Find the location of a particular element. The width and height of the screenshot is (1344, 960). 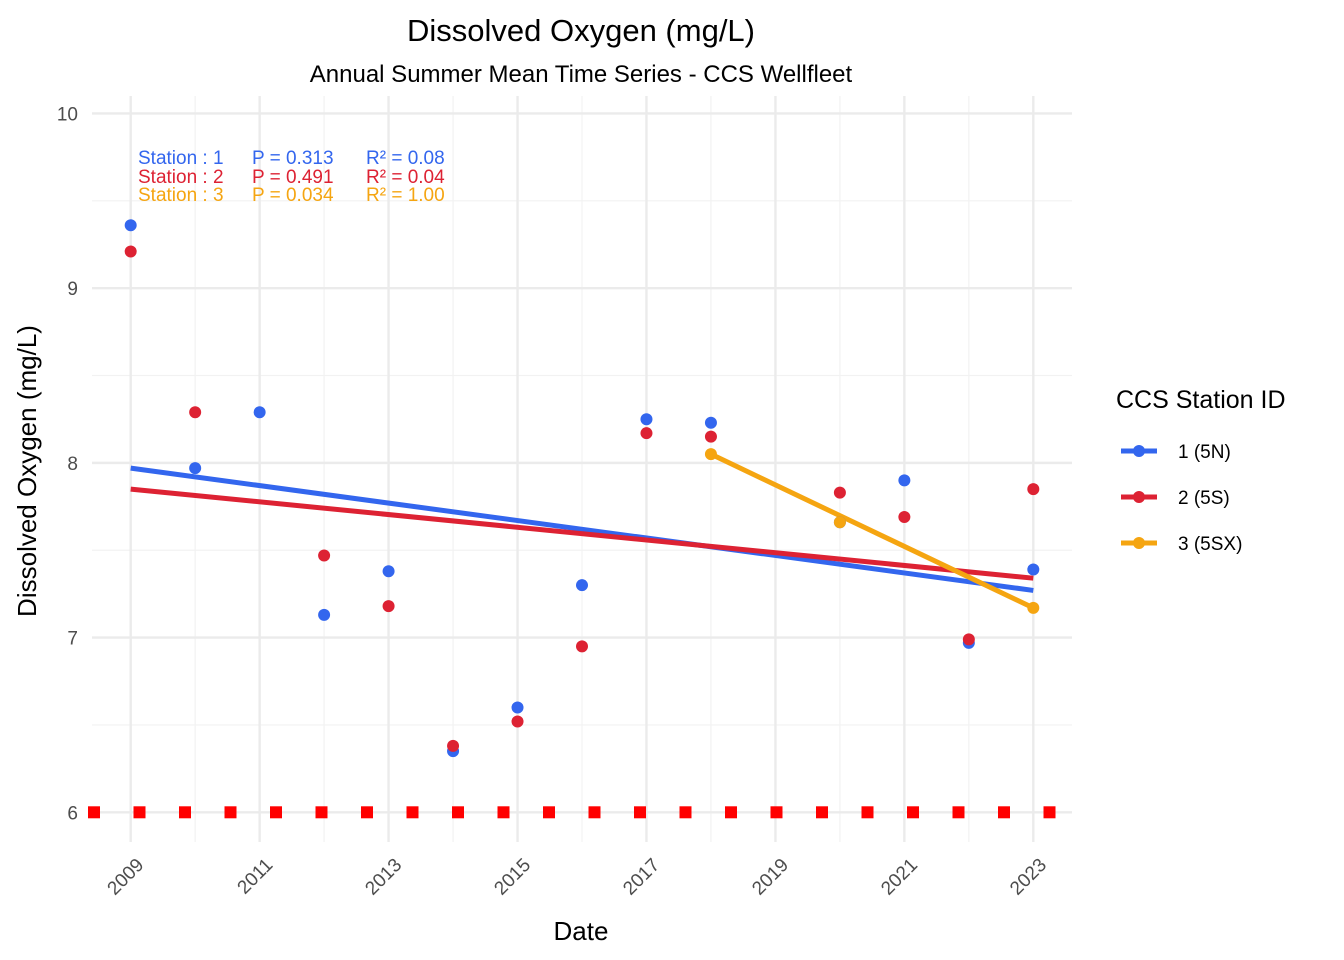

stat-p-value: P = 0.313 is located at coordinates (293, 158).